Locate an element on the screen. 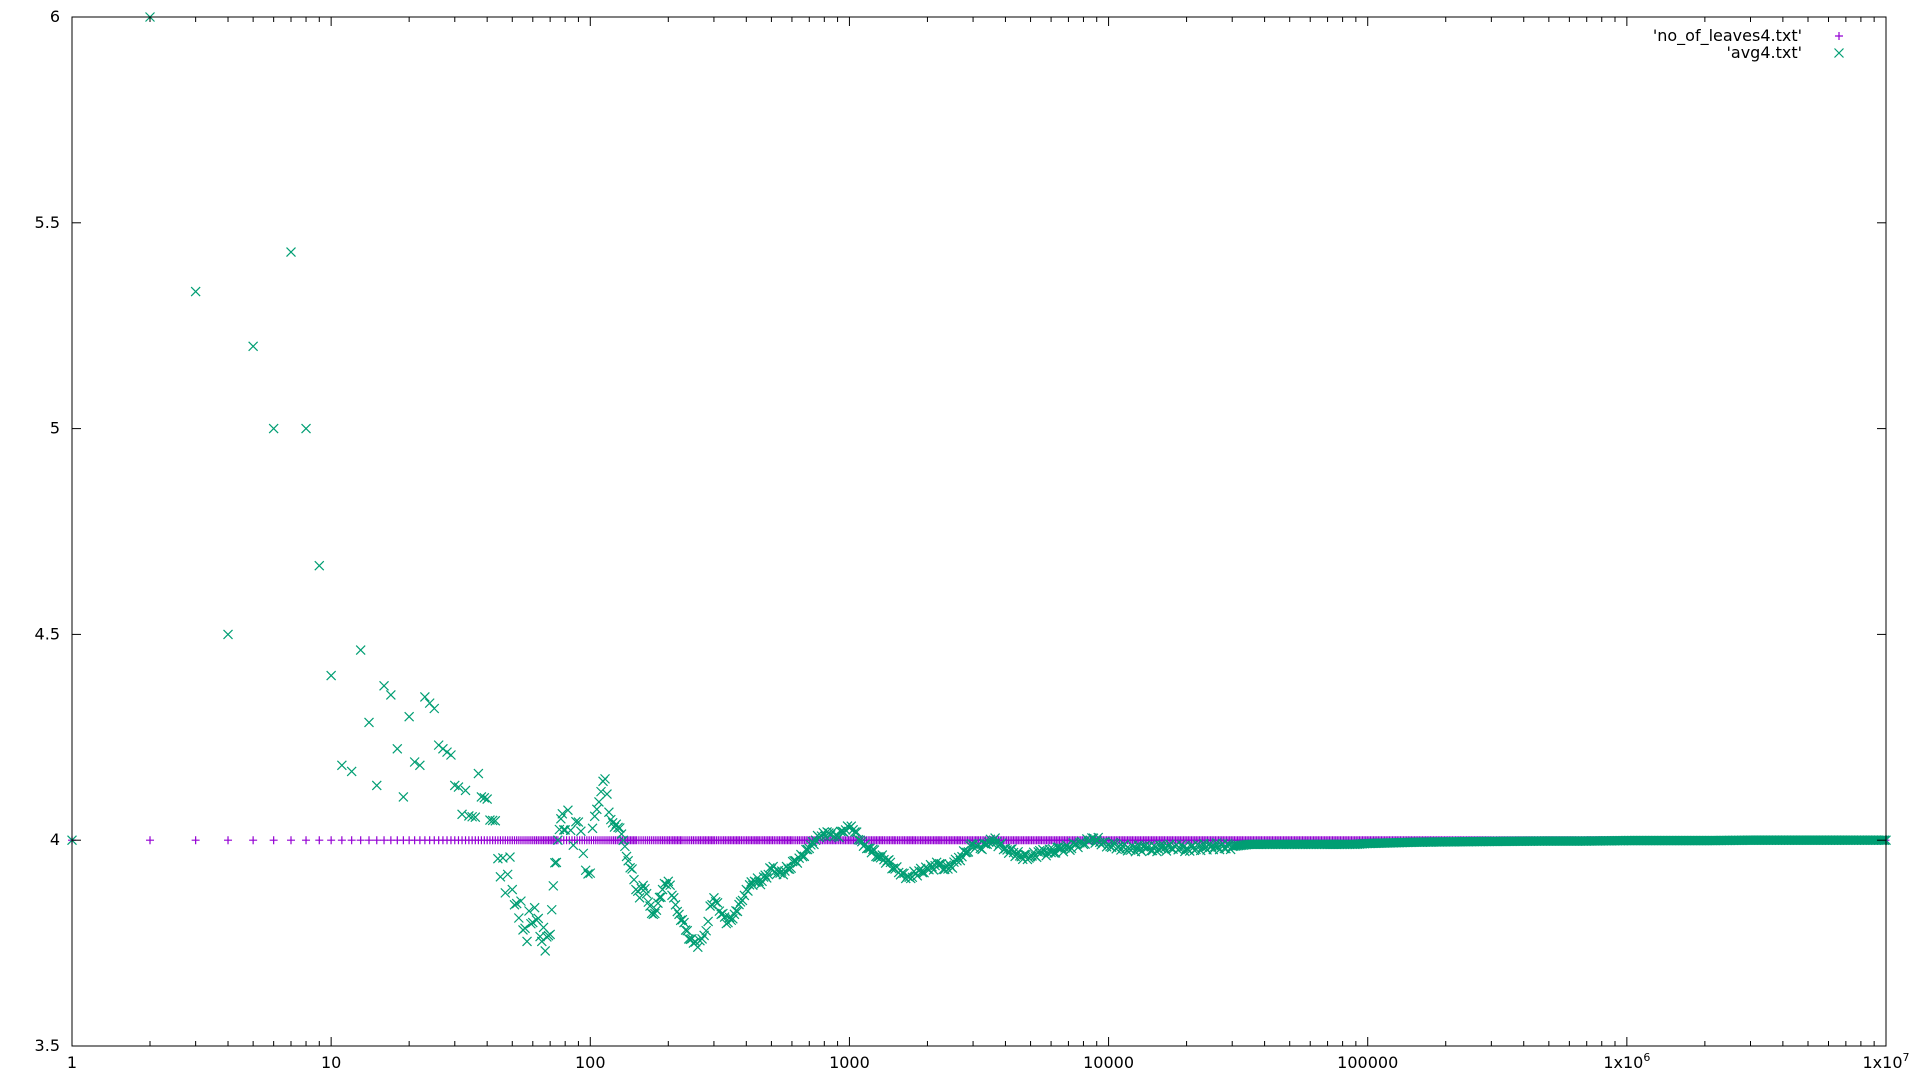 Image resolution: width=1920 pixels, height=1085 pixels. x-tick-label: 1000 is located at coordinates (849, 1062).